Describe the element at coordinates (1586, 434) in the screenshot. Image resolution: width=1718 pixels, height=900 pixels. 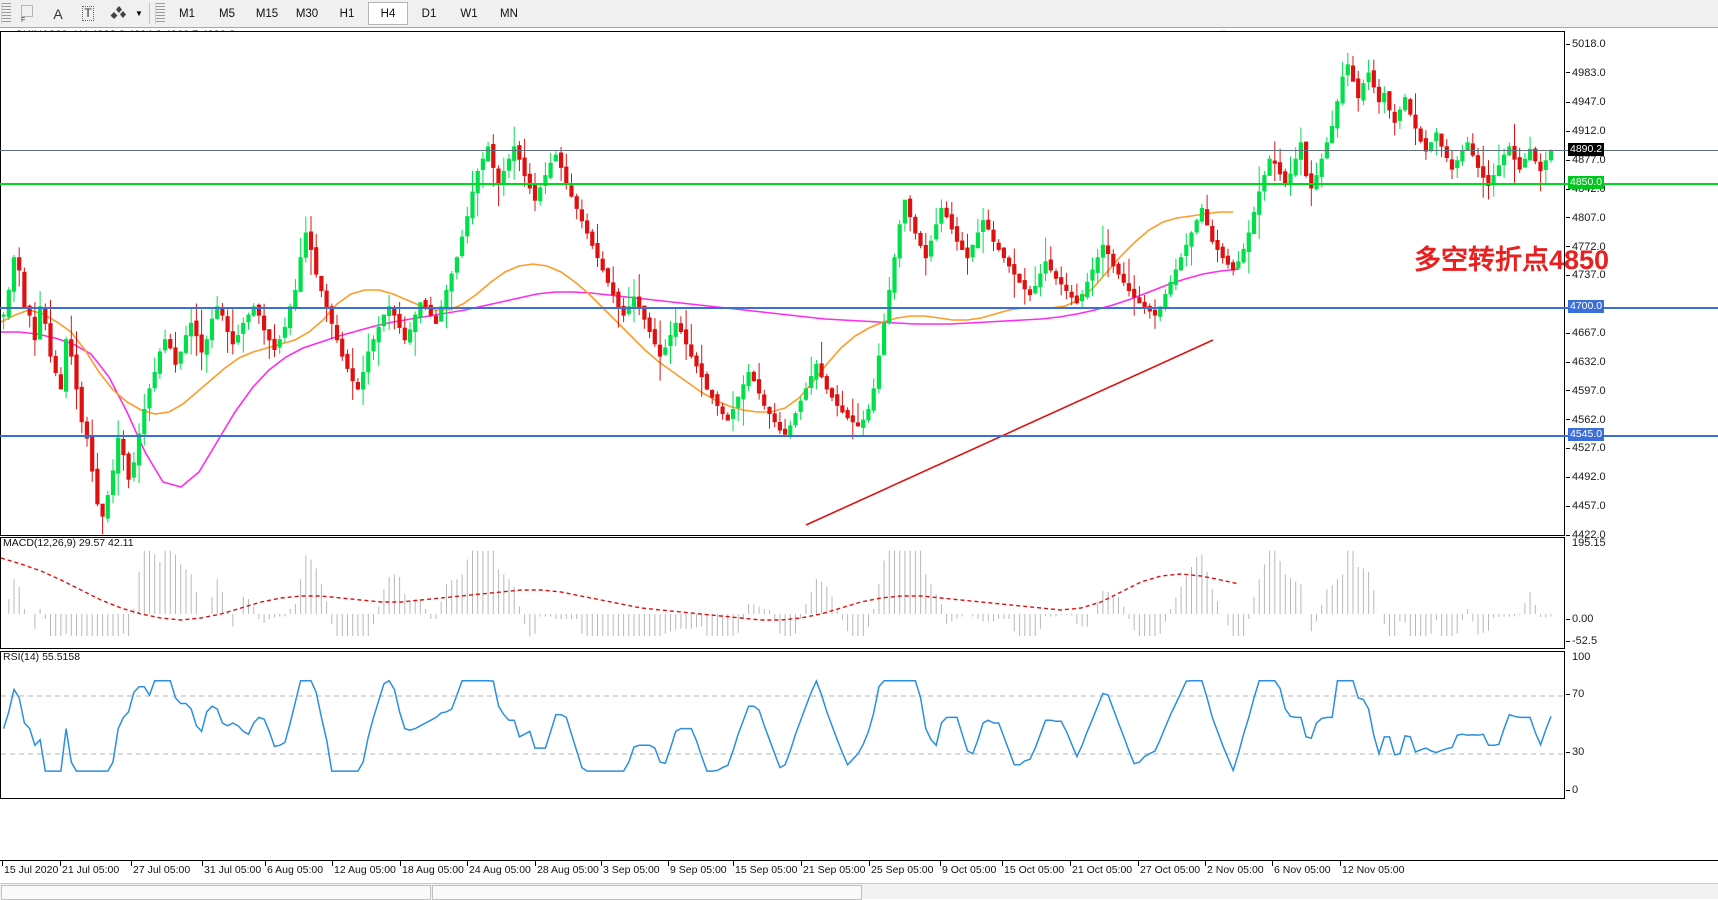
I see `price-tag-4545.0: 4545.0` at that location.